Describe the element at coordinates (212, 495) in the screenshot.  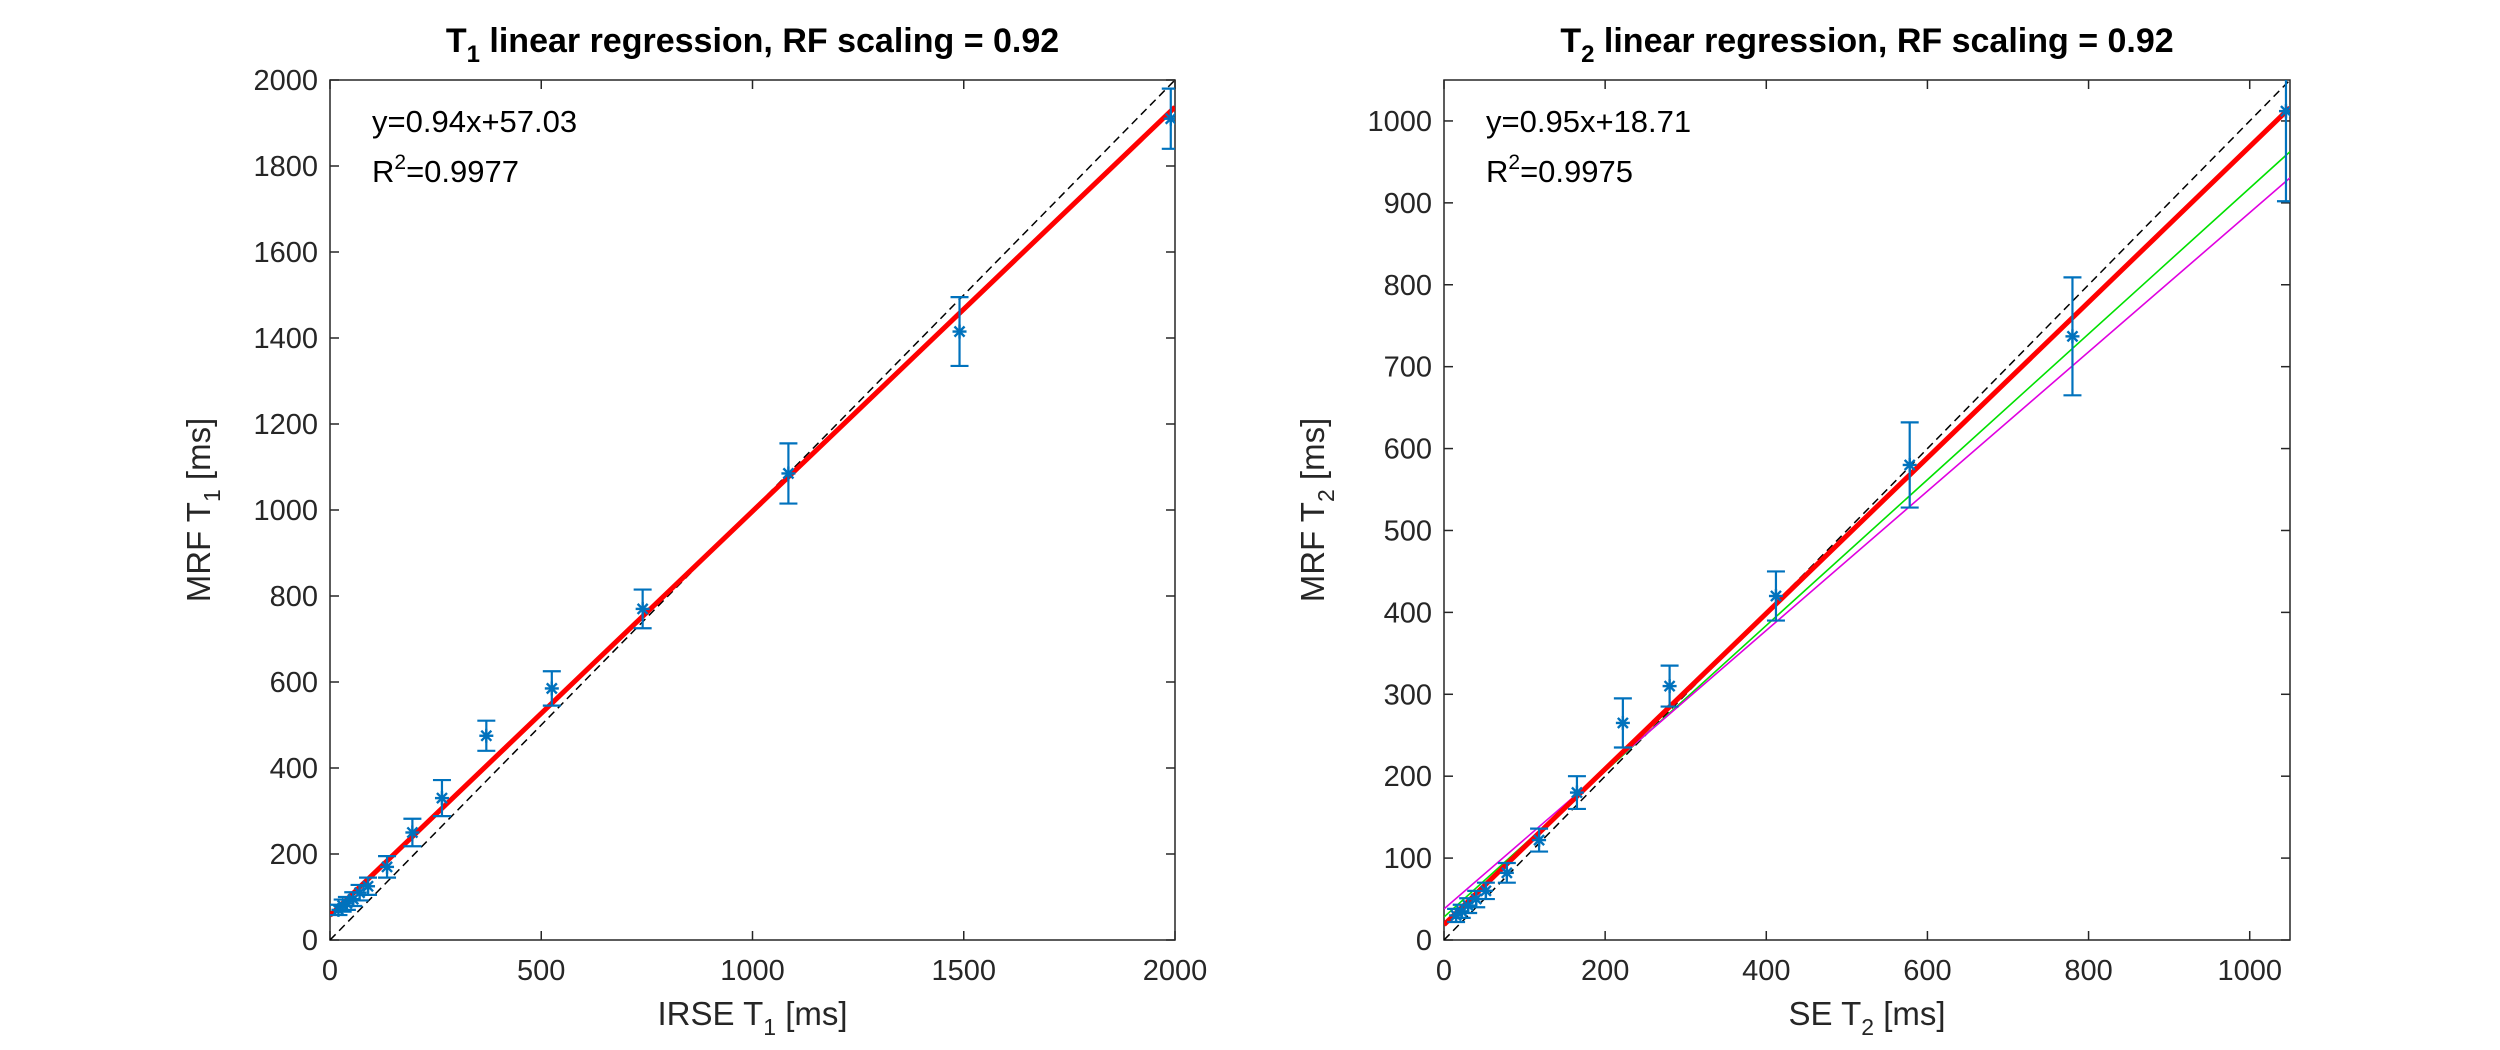
I see `chart-1-ylabel-subscript: 1` at that location.